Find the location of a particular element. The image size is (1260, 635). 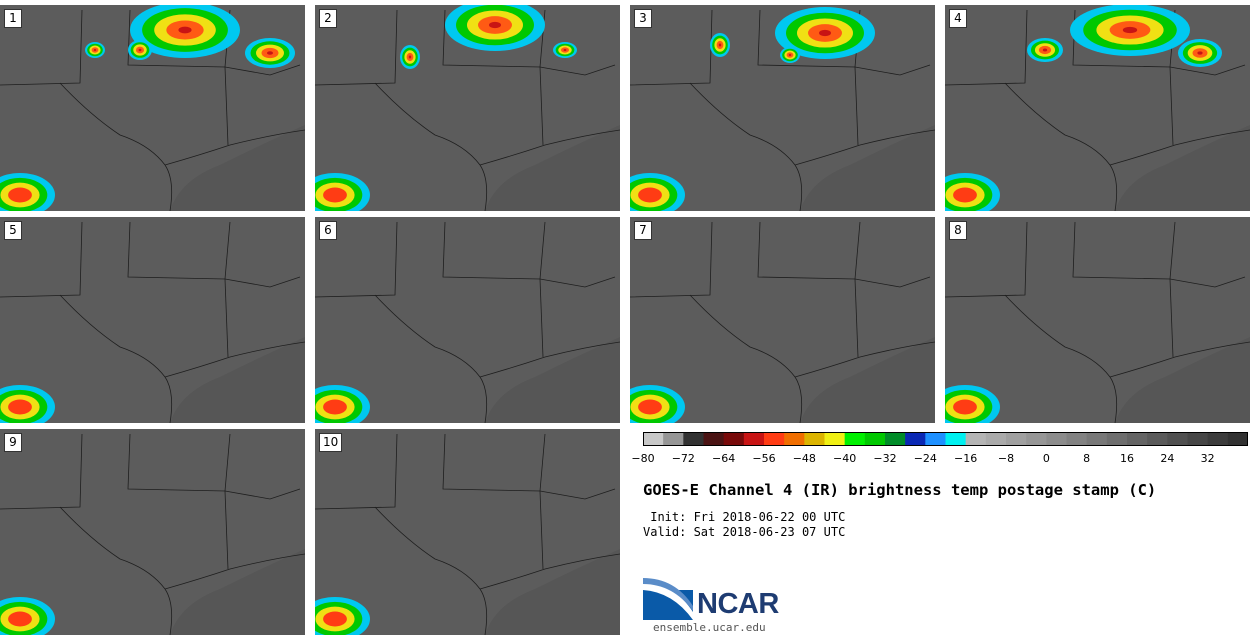

panel-6: 6 is located at coordinates (467, 320).